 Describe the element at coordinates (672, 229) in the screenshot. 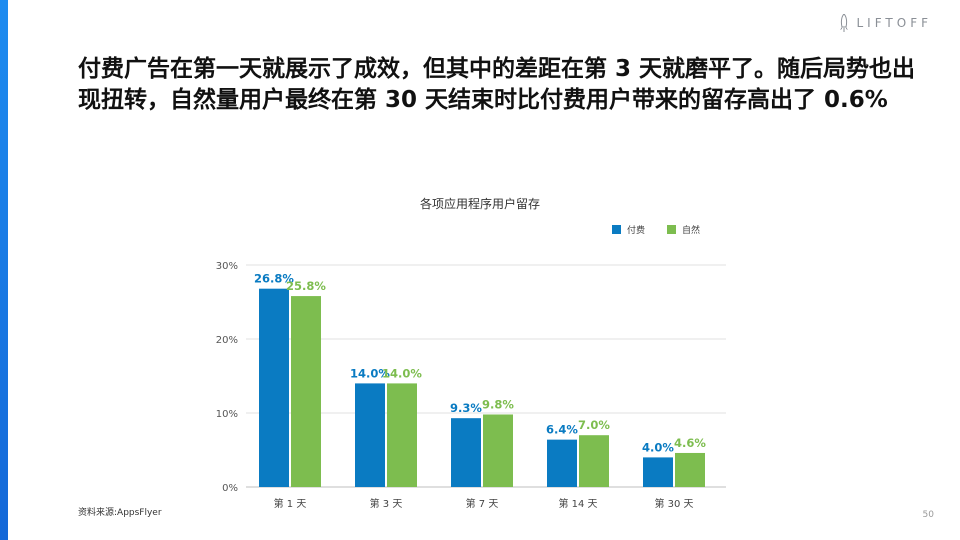

I see `legend-swatch-organic` at that location.